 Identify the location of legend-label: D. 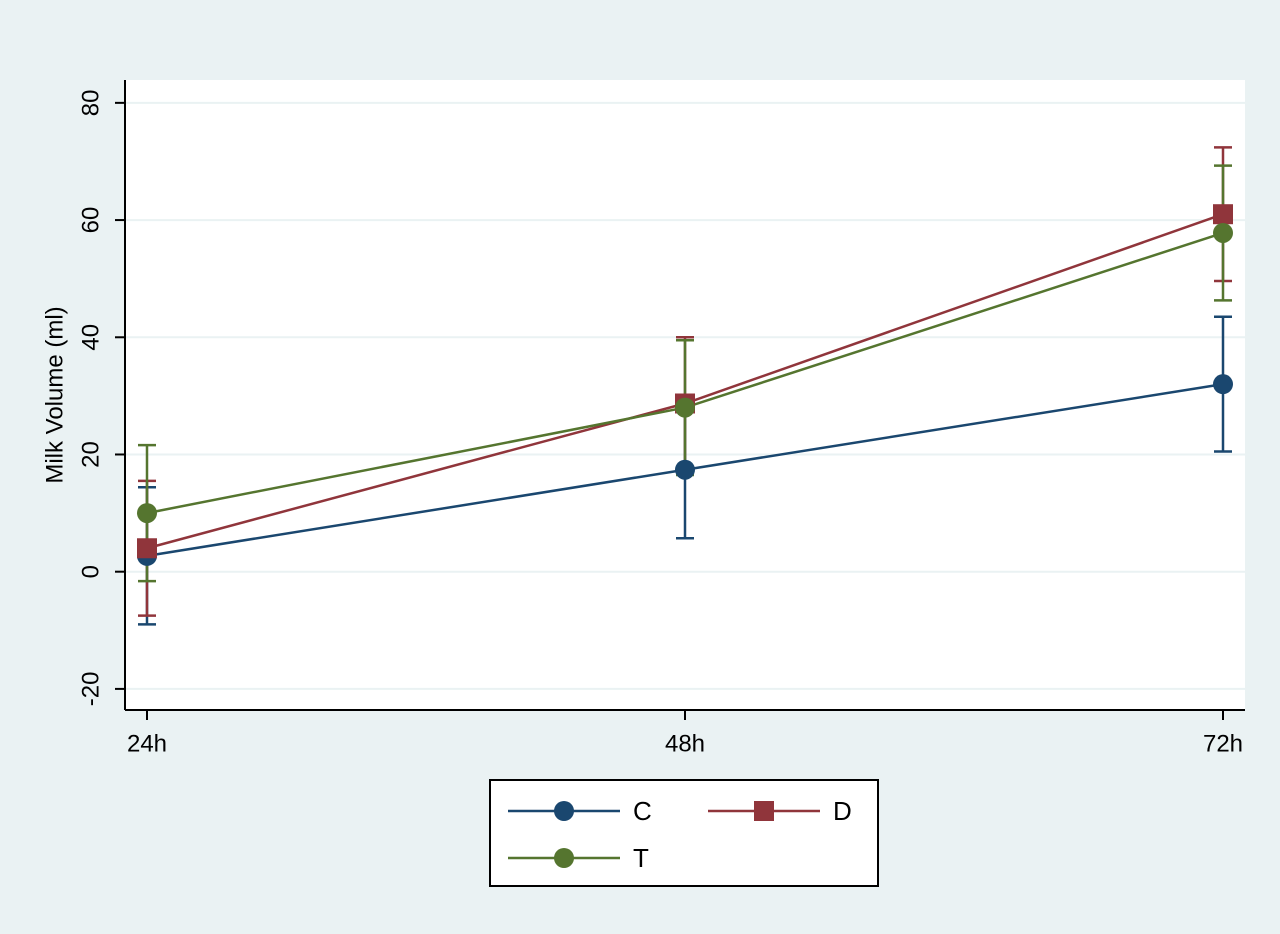
(842, 811).